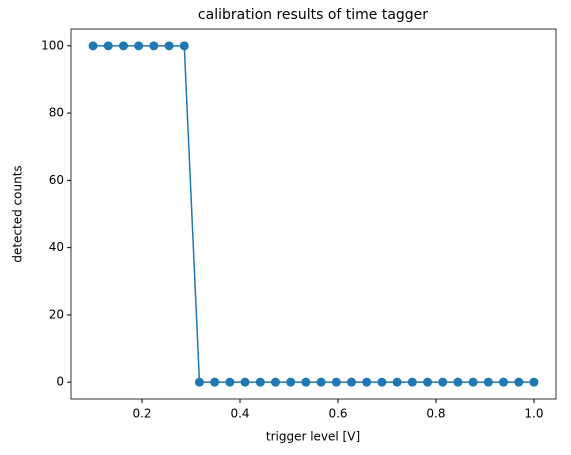  What do you see at coordinates (60, 382) in the screenshot?
I see `y-tick-label: 0` at bounding box center [60, 382].